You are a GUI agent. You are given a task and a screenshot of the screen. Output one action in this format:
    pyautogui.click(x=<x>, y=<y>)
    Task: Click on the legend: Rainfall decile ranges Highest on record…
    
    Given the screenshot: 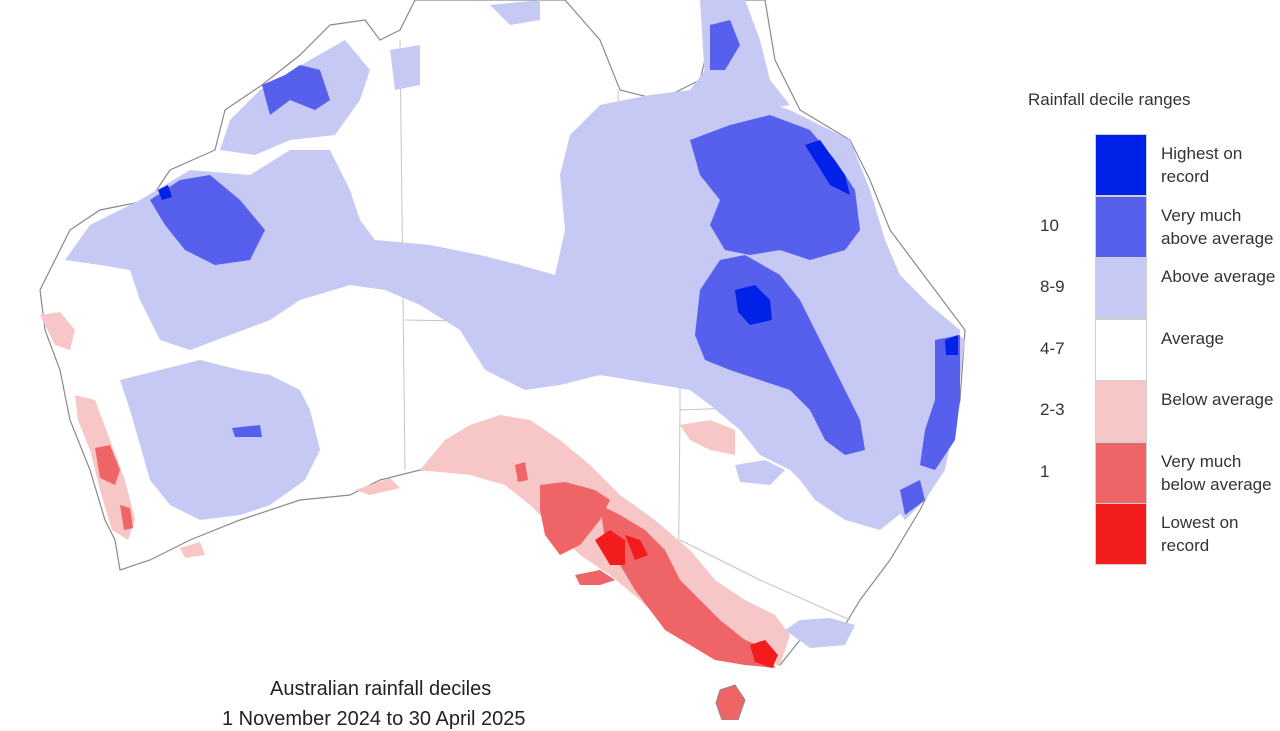 What is the action you would take?
    pyautogui.click(x=1150, y=336)
    